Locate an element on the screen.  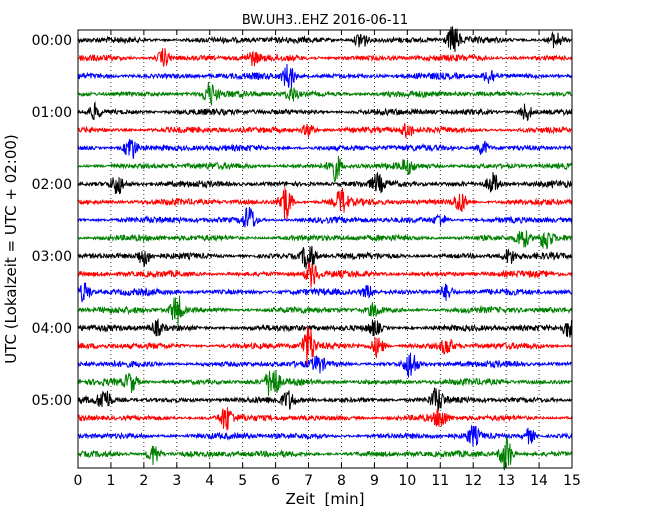
x-tick-label-7: 7 is located at coordinates (308, 481).